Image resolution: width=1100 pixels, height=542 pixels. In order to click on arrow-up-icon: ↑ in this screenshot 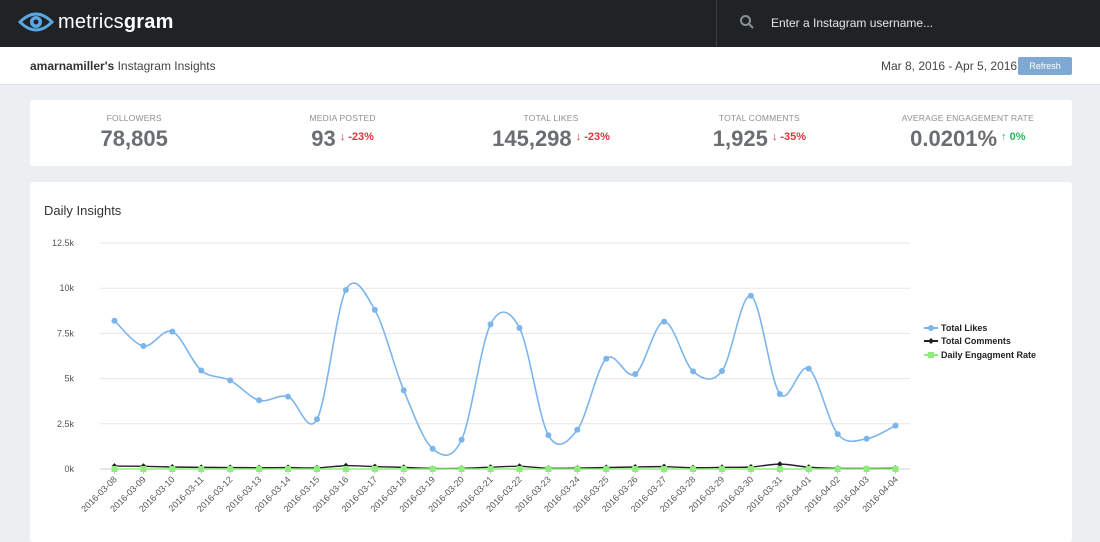, I will do `click(1004, 137)`.